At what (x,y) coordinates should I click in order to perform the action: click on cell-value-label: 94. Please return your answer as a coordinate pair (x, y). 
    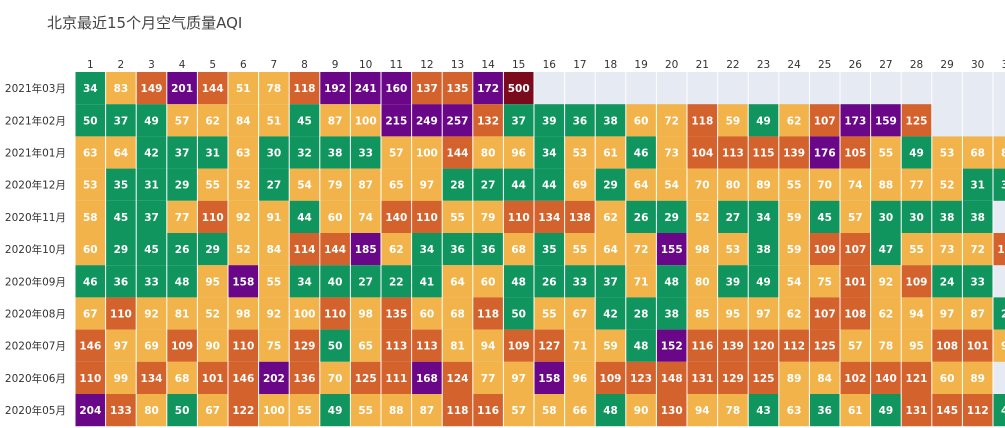
    Looking at the image, I should click on (916, 315).